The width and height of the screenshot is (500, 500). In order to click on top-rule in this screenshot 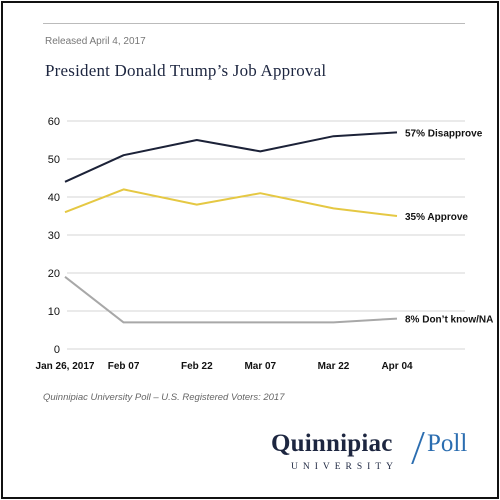, I will do `click(254, 23)`.